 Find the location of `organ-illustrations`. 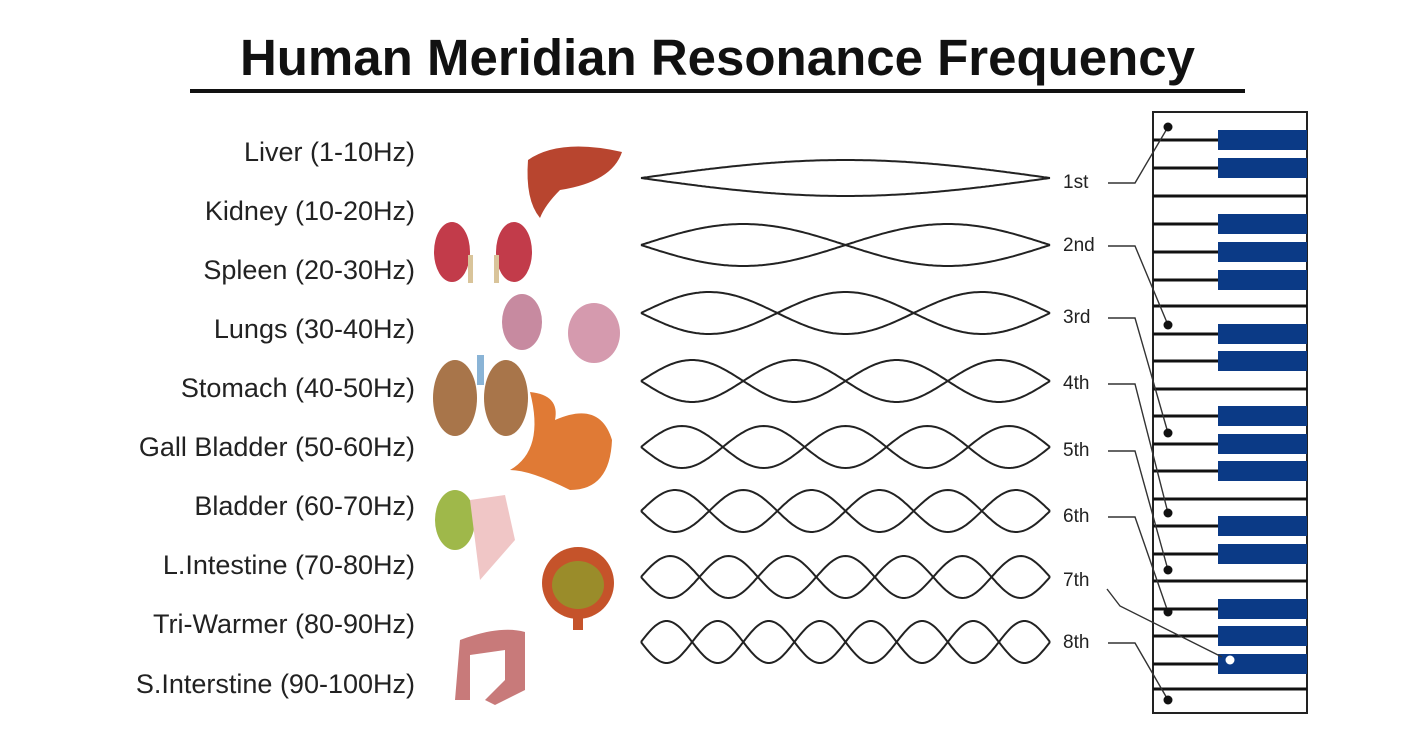

organ-illustrations is located at coordinates (527, 425).